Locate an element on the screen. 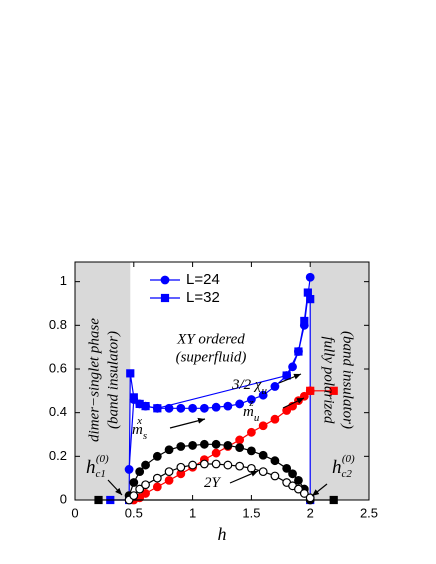 The height and width of the screenshot is (564, 436). curve-label-main: 3/2 χ is located at coordinates (246, 385).